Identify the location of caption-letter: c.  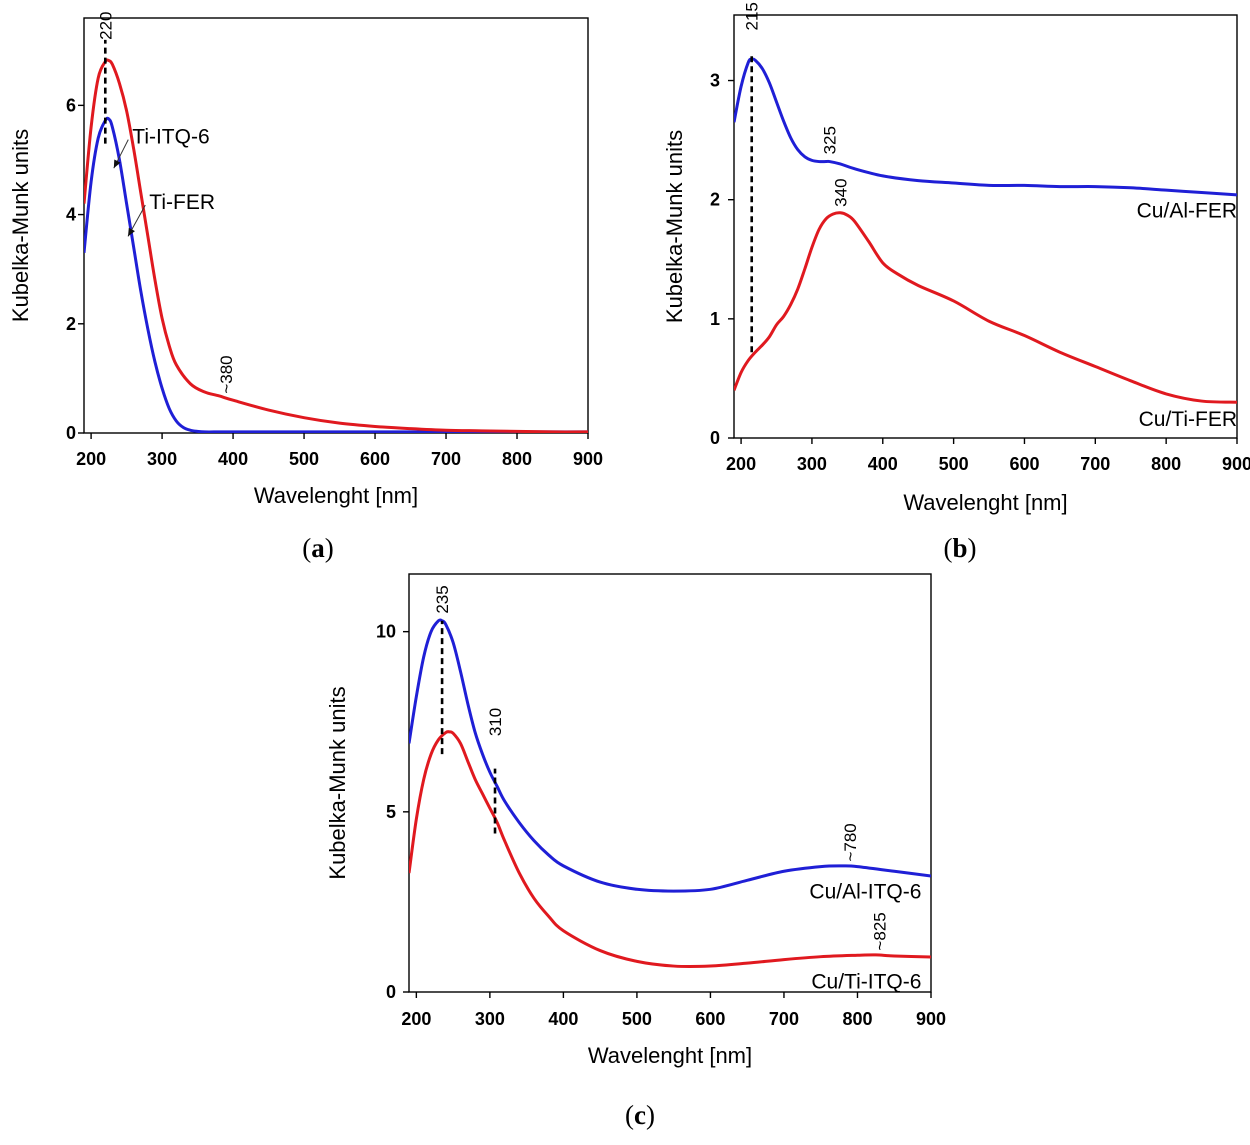
(640, 1115).